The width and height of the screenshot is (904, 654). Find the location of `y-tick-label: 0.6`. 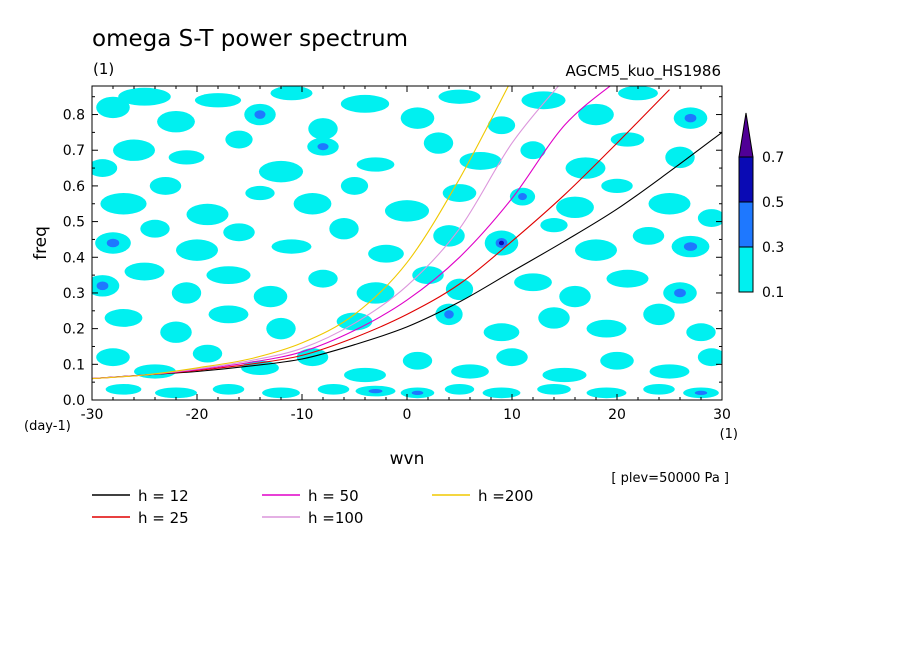

y-tick-label: 0.6 is located at coordinates (74, 187).